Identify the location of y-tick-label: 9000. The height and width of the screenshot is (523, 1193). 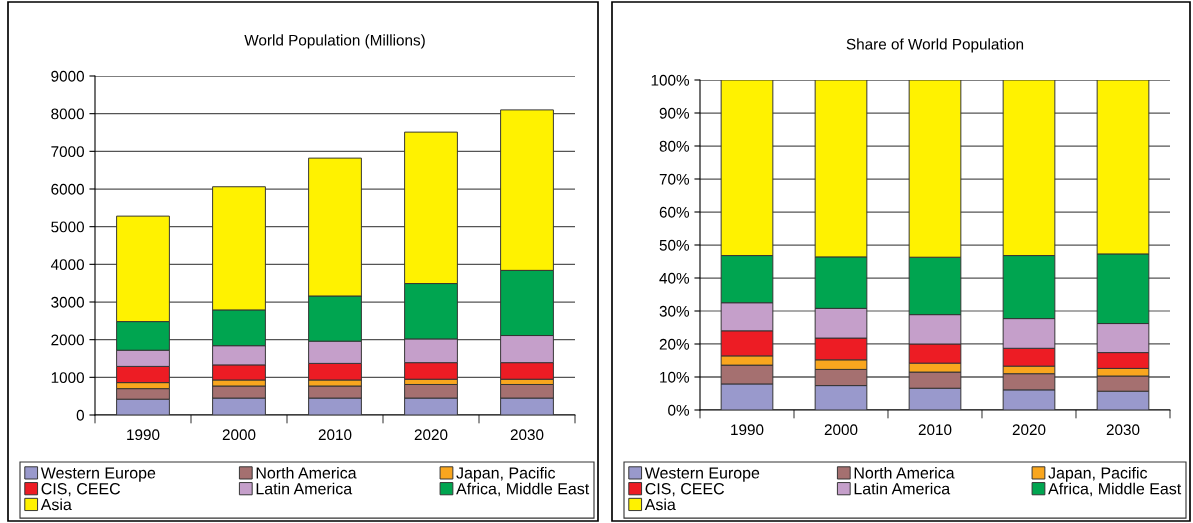
(67, 76).